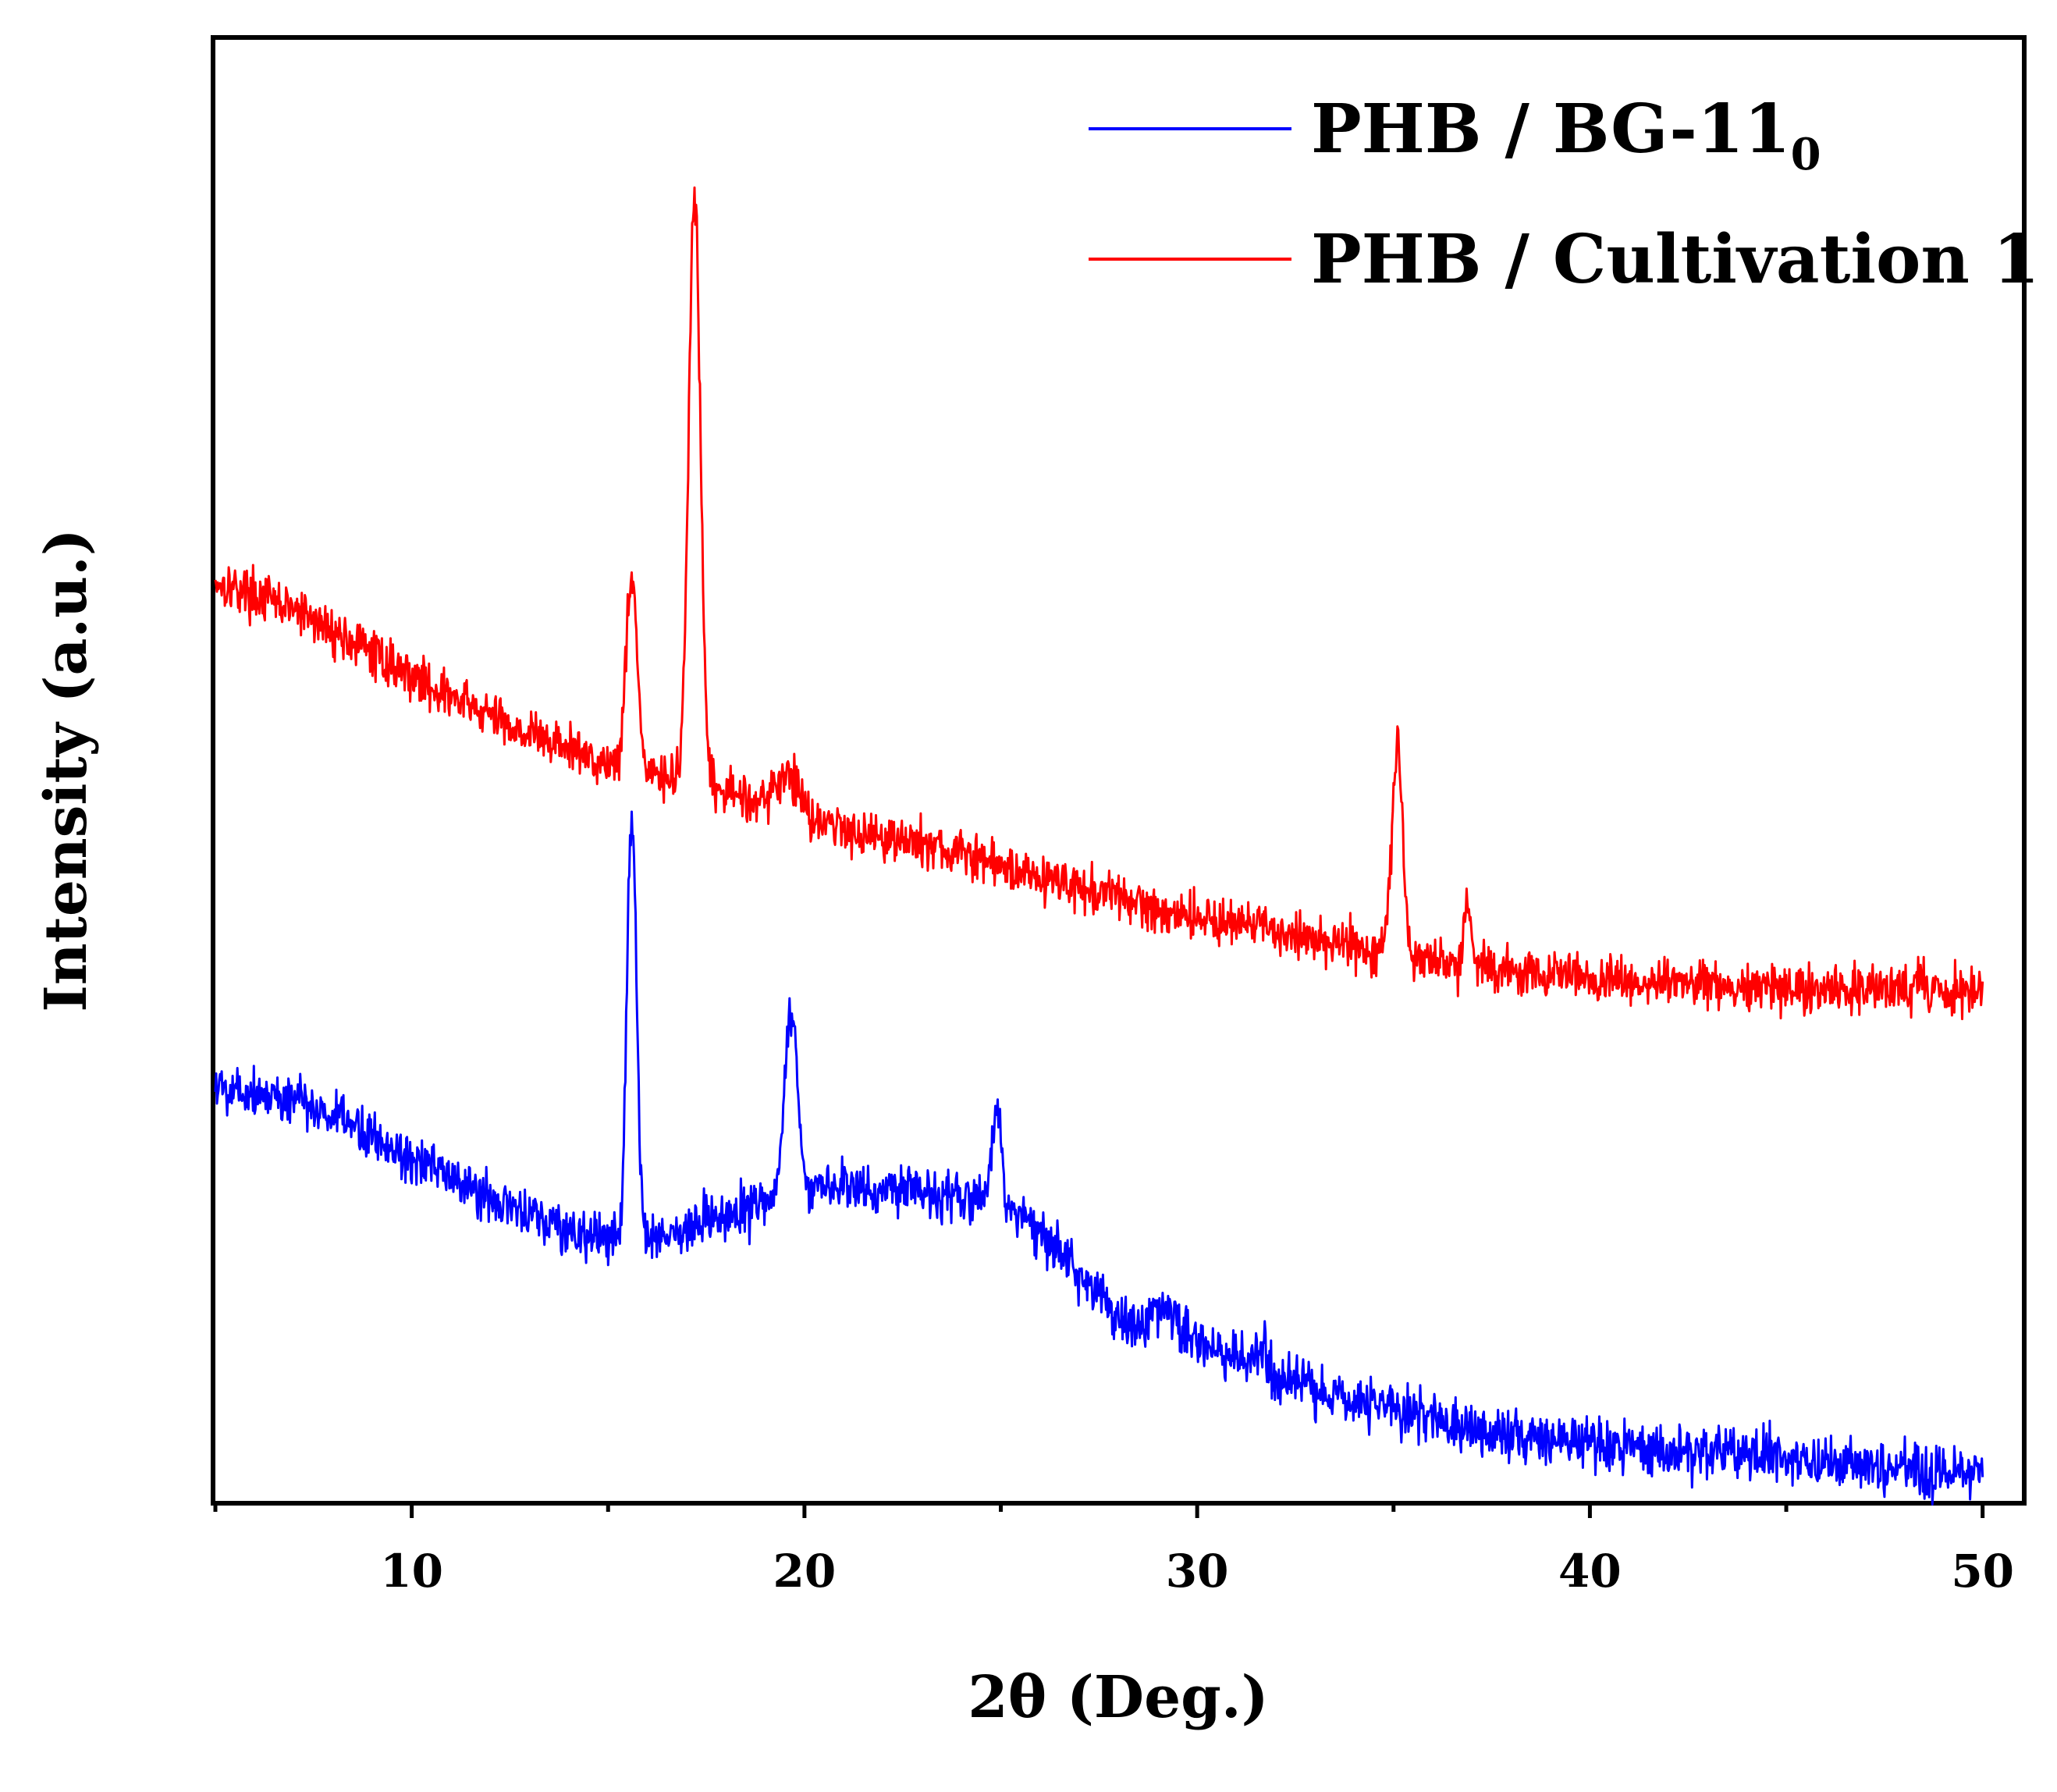  I want to click on legend: PHB / BG-110 PHB / Cultivation 1, so click(1564, 194).